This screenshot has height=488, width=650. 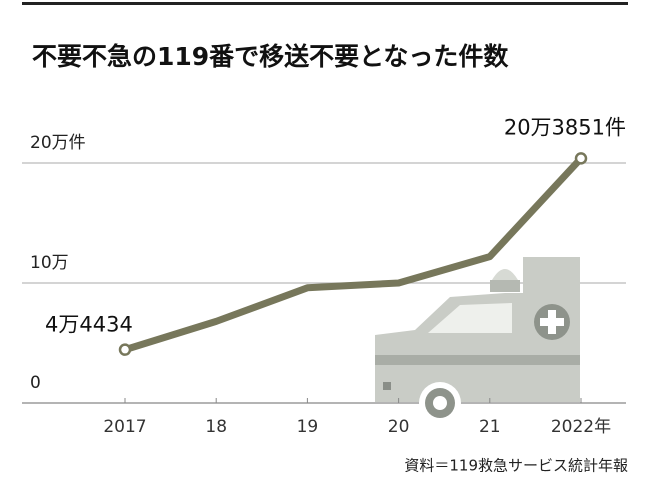 What do you see at coordinates (477, 340) in the screenshot?
I see `ambulance-illustration` at bounding box center [477, 340].